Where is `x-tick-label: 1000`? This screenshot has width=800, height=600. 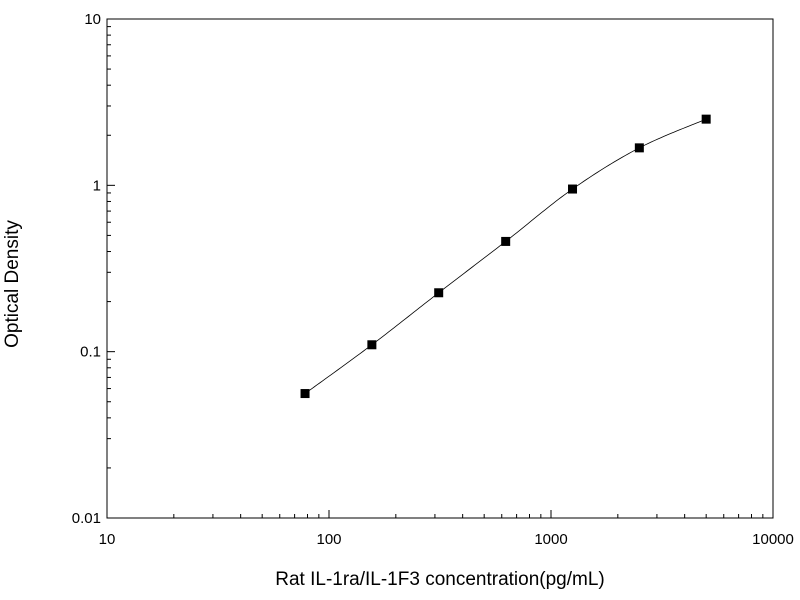
x-tick-label: 1000 is located at coordinates (550, 539).